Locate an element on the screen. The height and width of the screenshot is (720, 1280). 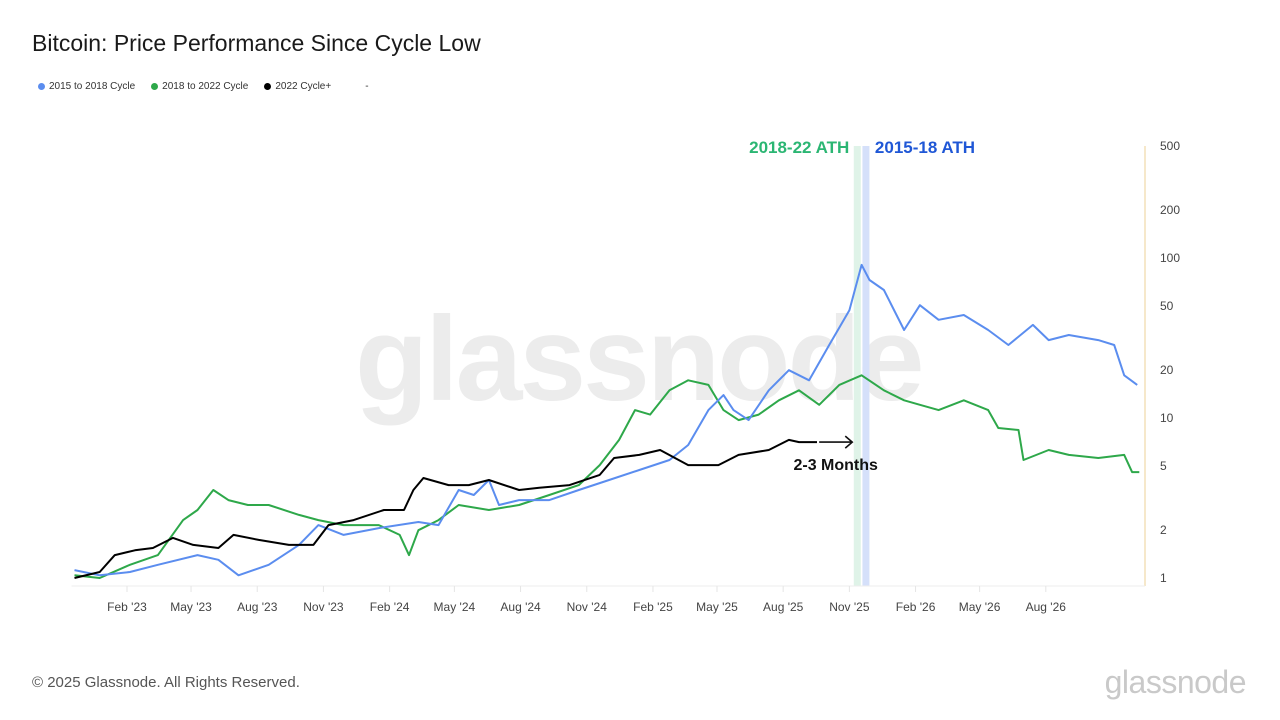
y-tick-label: 5 is located at coordinates (1163, 466).